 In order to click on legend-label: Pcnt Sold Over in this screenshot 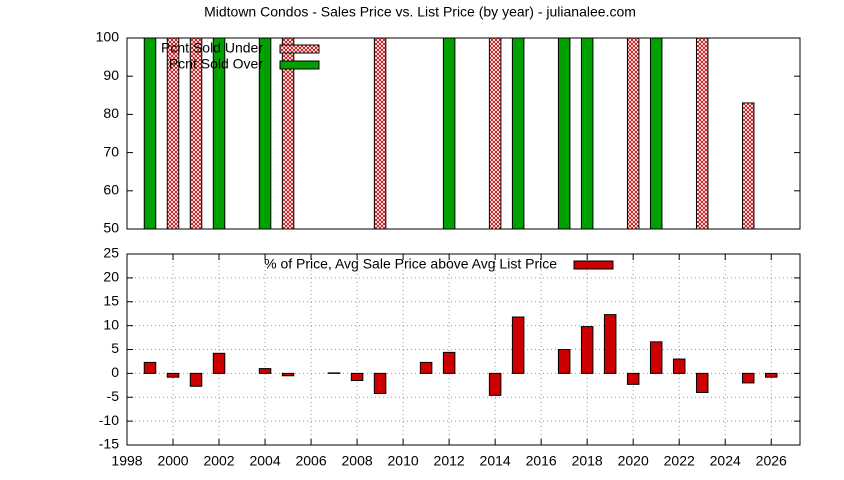, I will do `click(216, 64)`.